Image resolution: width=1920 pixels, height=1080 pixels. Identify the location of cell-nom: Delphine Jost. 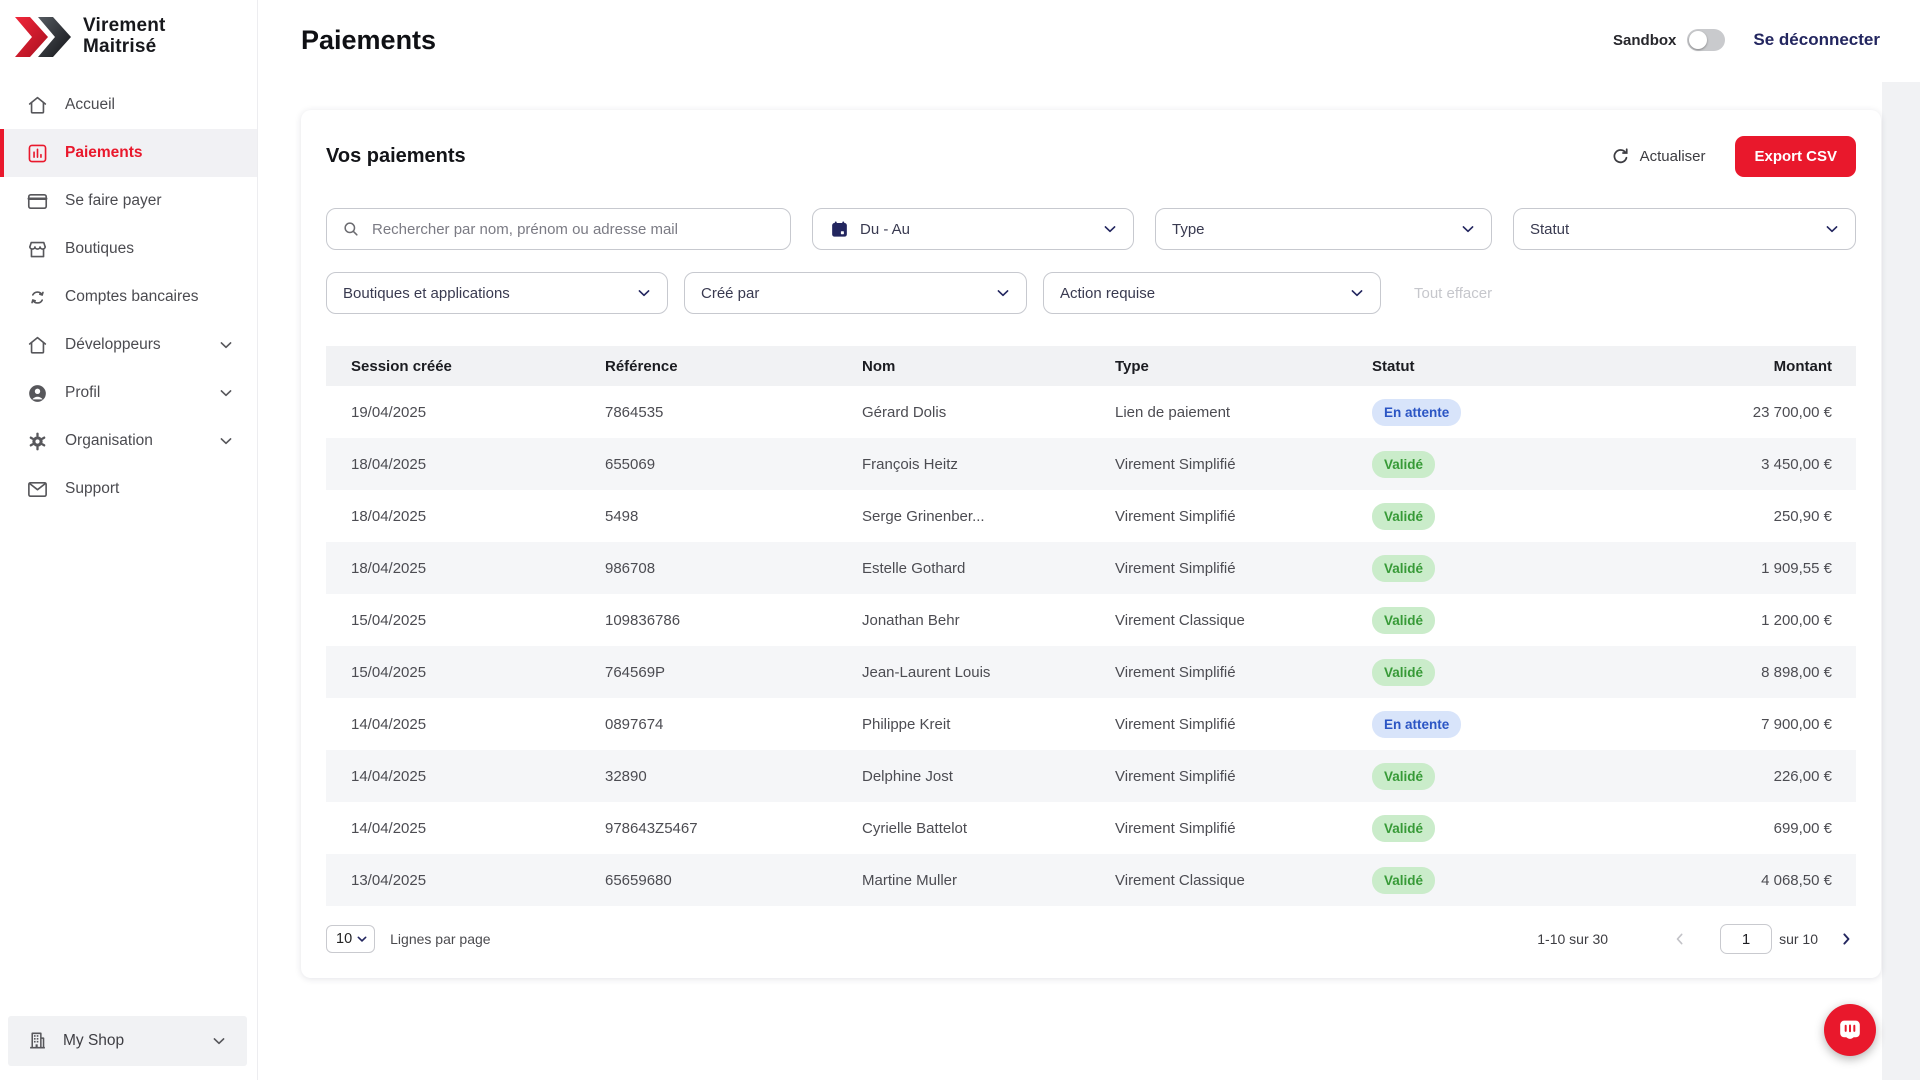
(907, 776).